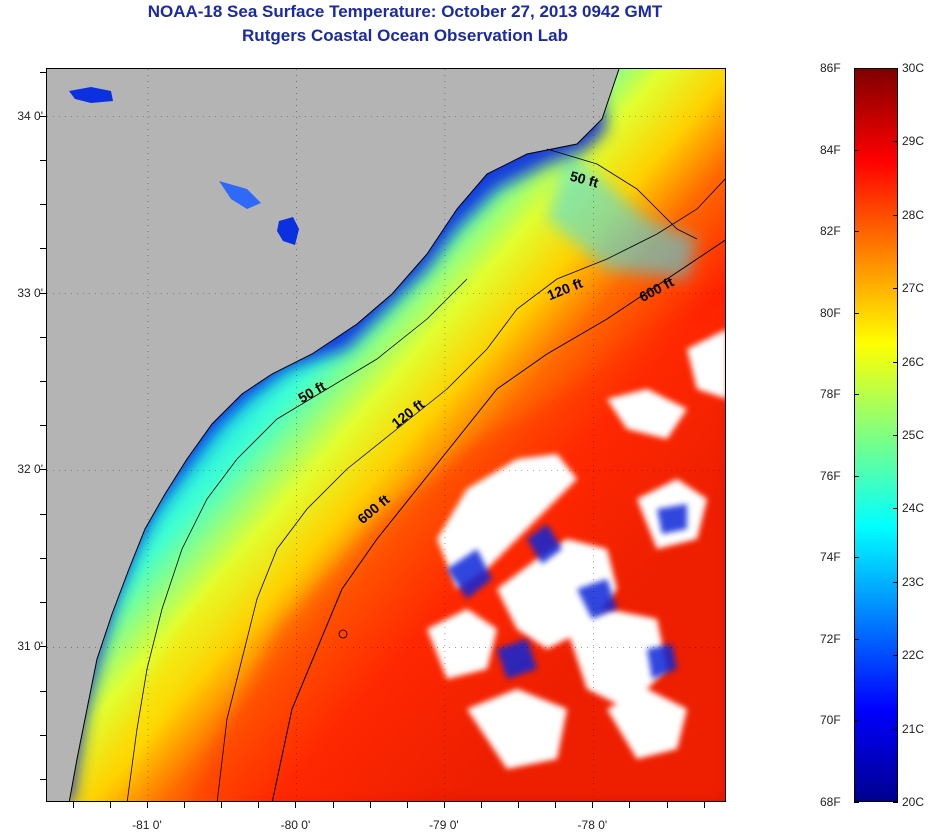 The image size is (936, 832). What do you see at coordinates (830, 475) in the screenshot?
I see `fahrenheit-tick-label: 76F` at bounding box center [830, 475].